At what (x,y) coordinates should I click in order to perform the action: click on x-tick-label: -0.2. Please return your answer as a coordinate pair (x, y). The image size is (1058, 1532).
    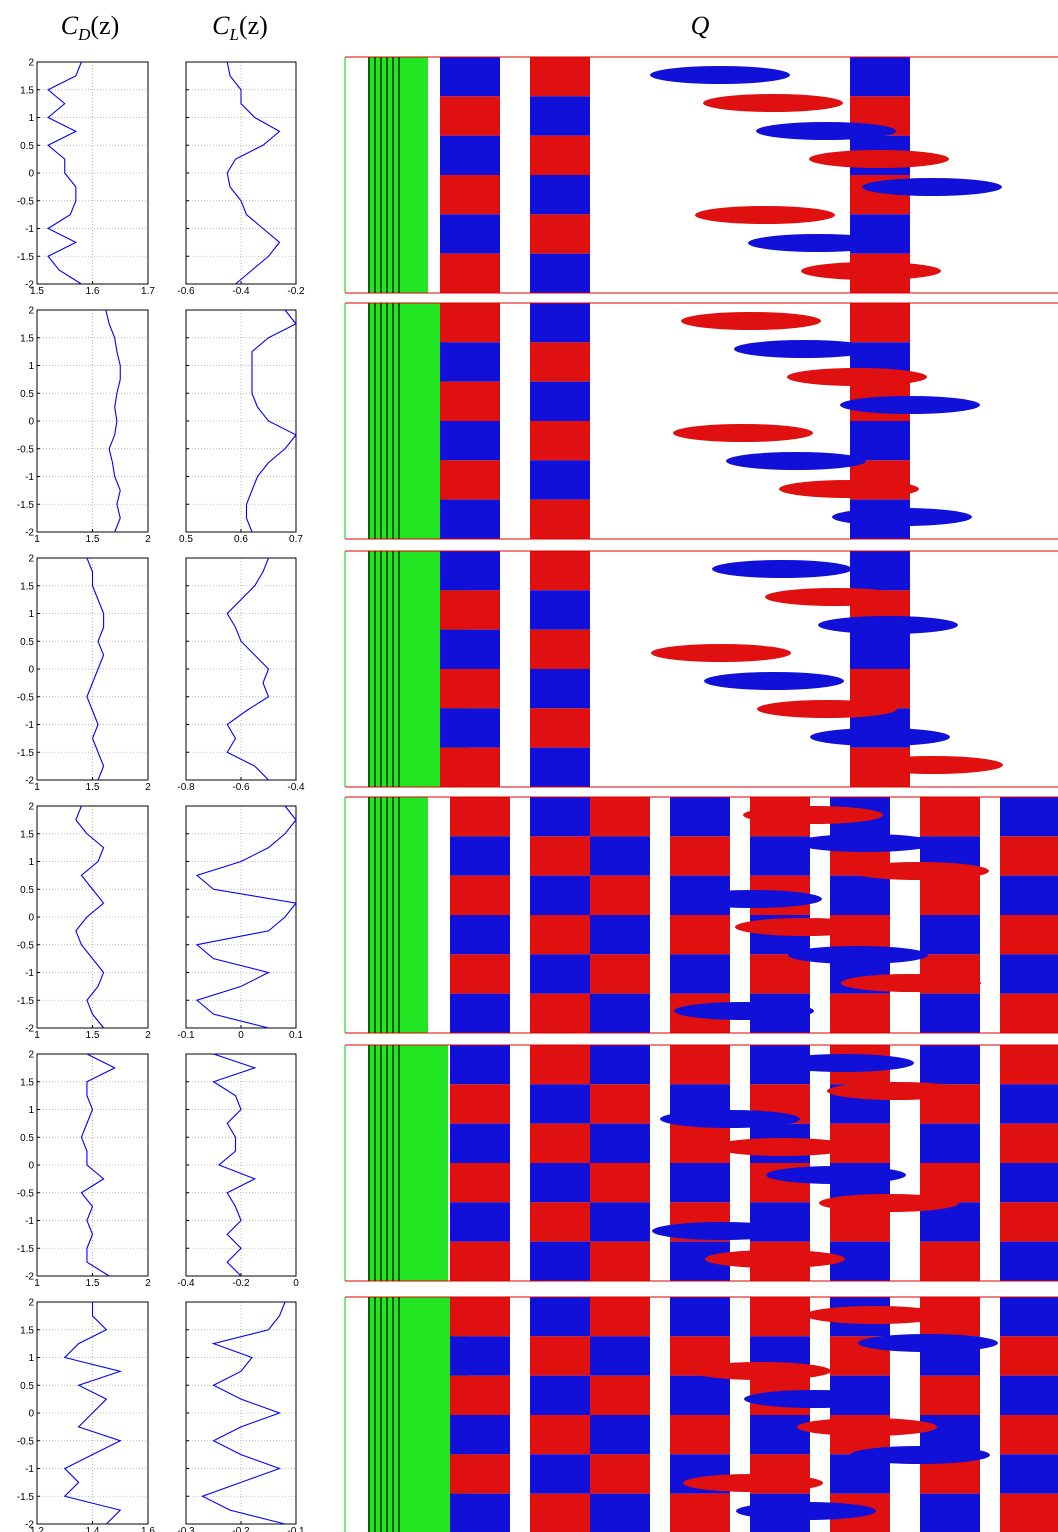
    Looking at the image, I should click on (296, 291).